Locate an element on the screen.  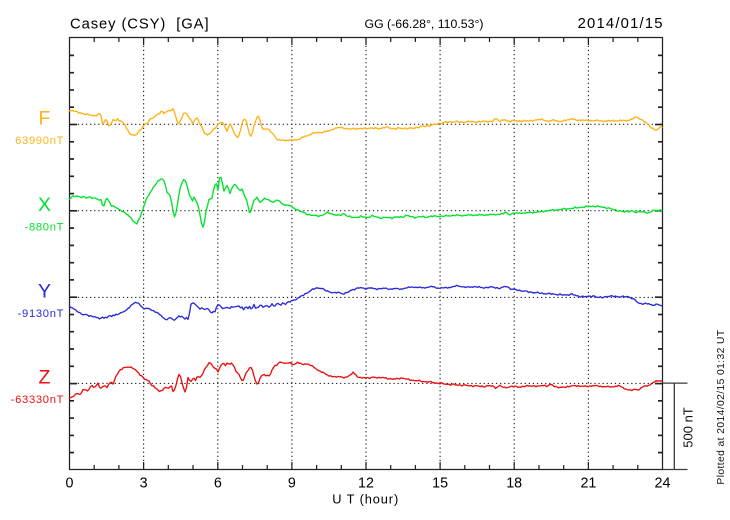
svg-text: F is located at coordinates (45, 119).